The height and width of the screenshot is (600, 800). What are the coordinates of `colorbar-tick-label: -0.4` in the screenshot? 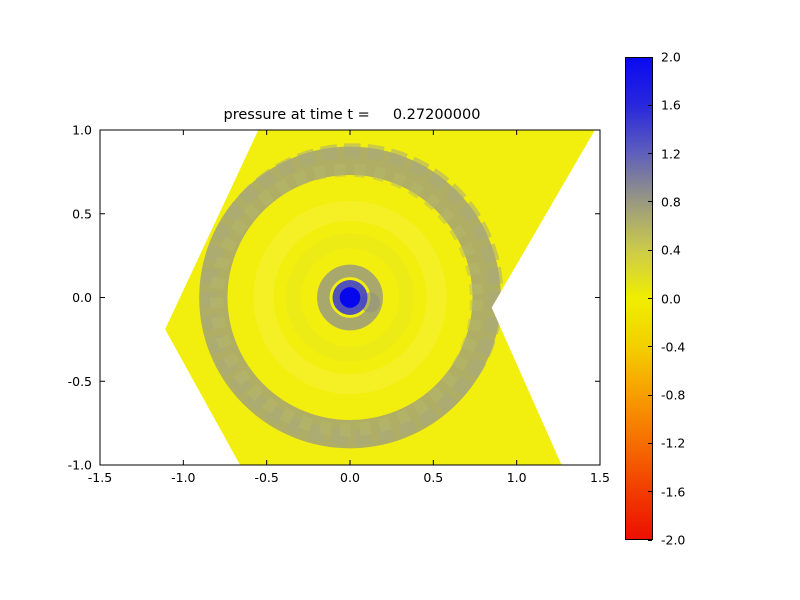 It's located at (673, 347).